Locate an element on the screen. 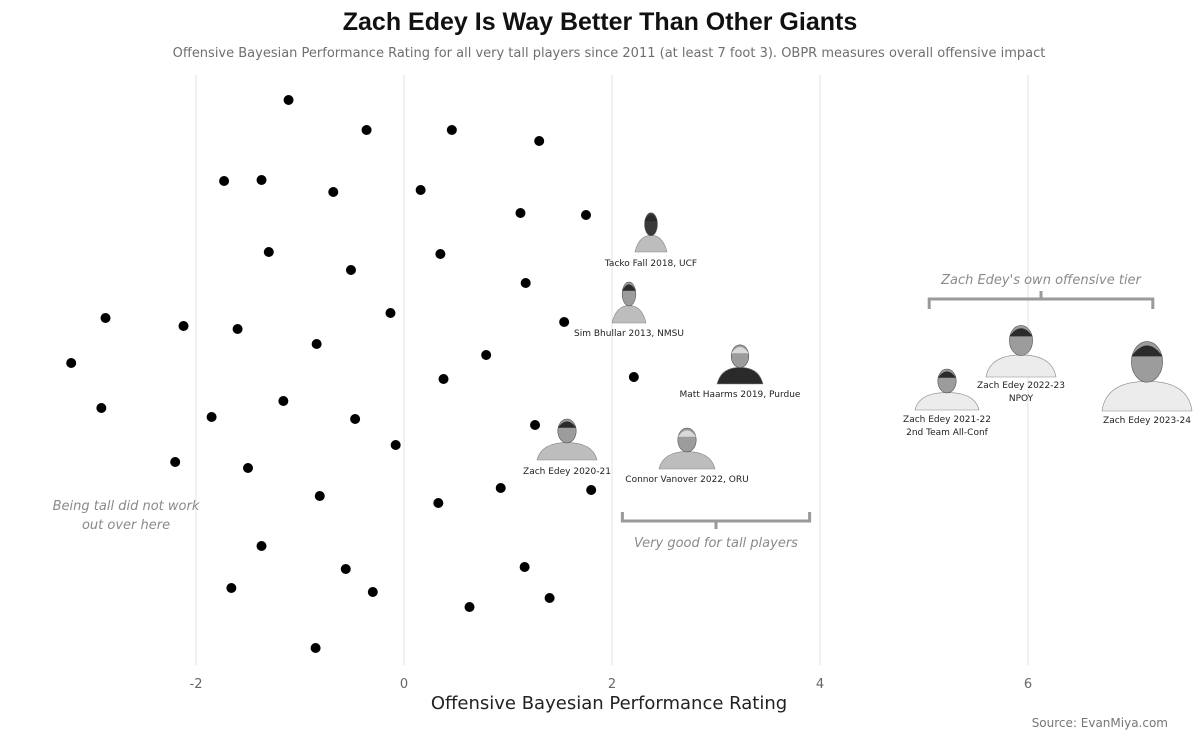  player-label: Tacko Fall 2018, UCF is located at coordinates (650, 264).